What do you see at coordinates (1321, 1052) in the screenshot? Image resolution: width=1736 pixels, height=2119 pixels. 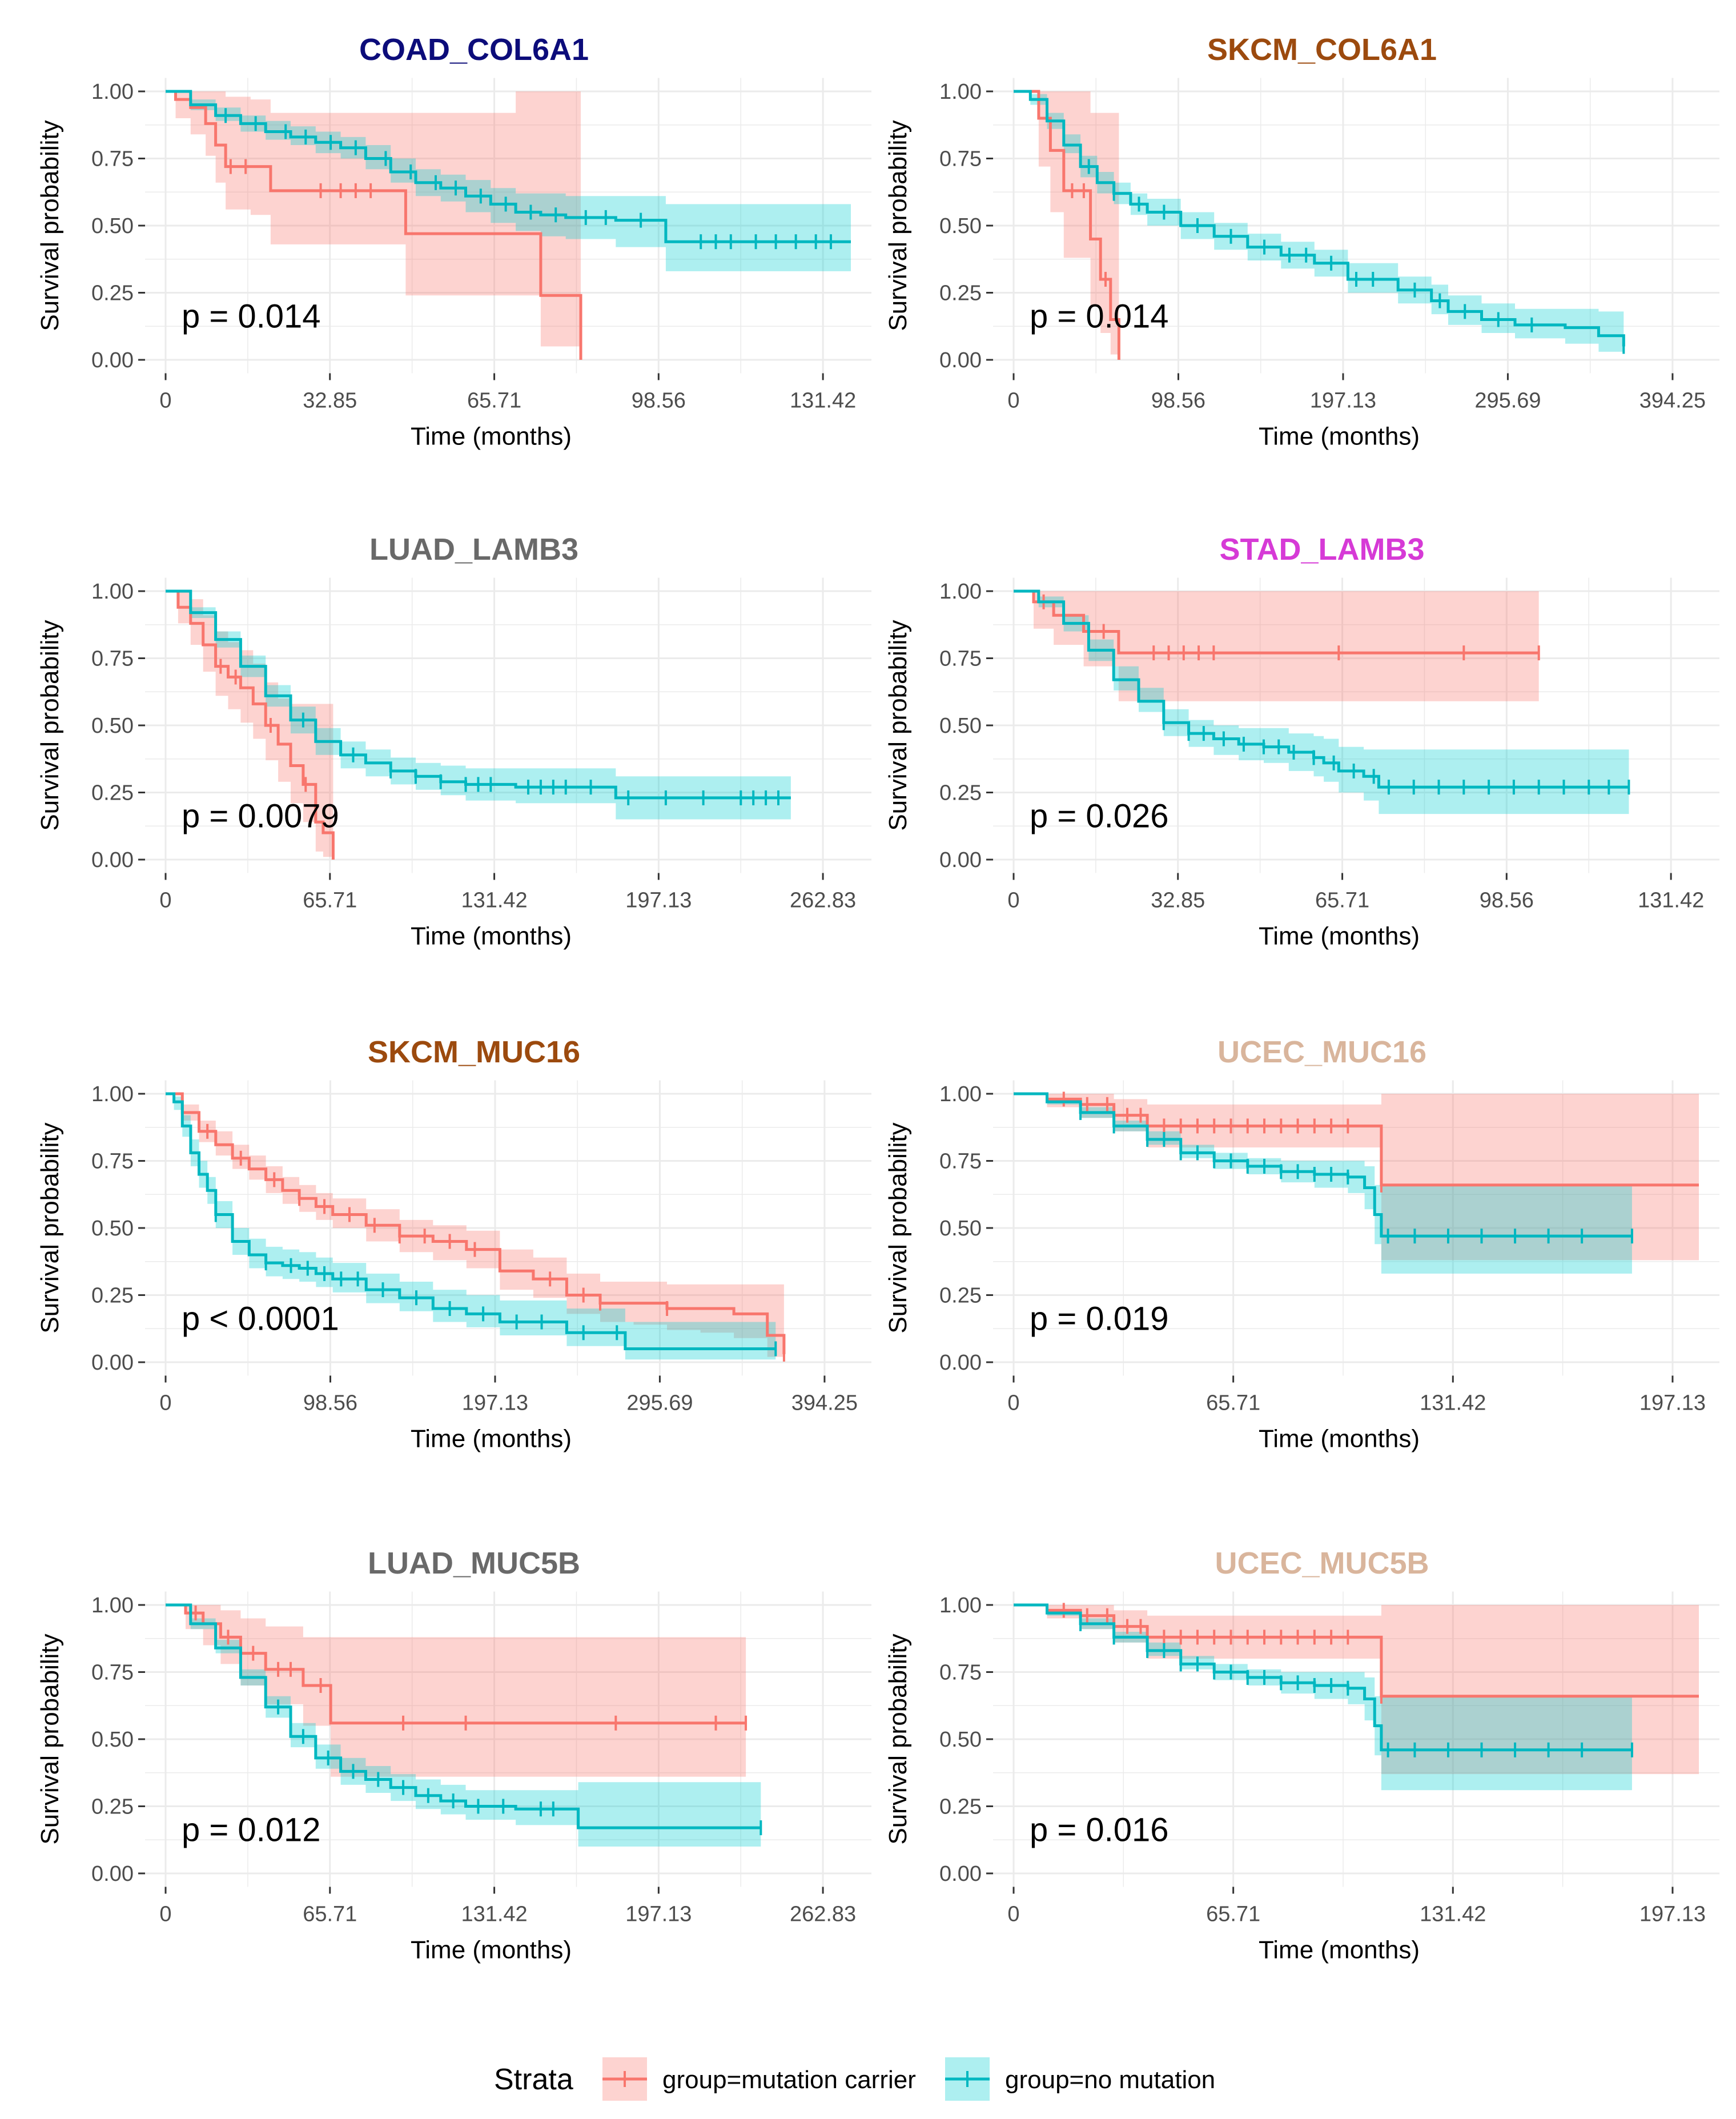 I see `panel-title: UCEC_MUC16` at bounding box center [1321, 1052].